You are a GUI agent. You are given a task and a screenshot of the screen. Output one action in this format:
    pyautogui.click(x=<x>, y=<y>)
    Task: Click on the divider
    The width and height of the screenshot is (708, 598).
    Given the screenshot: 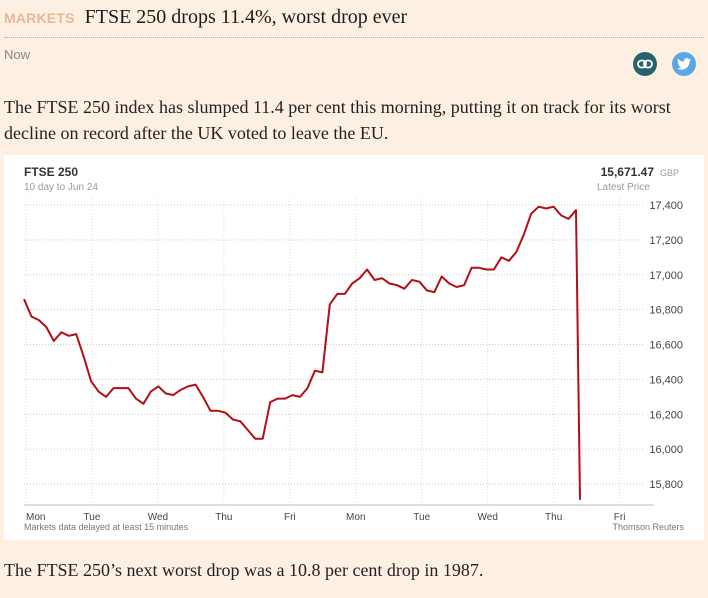 What is the action you would take?
    pyautogui.click(x=354, y=37)
    